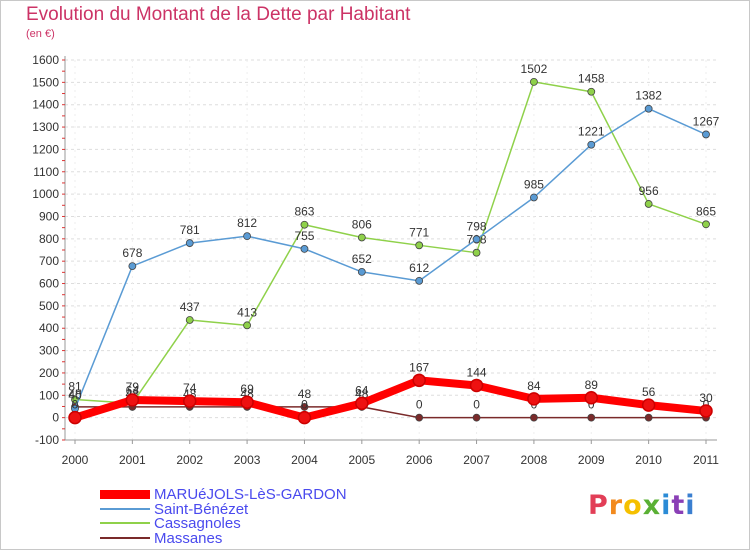 The image size is (750, 550). Describe the element at coordinates (49, 239) in the screenshot. I see `y-tick-label: 800` at that location.